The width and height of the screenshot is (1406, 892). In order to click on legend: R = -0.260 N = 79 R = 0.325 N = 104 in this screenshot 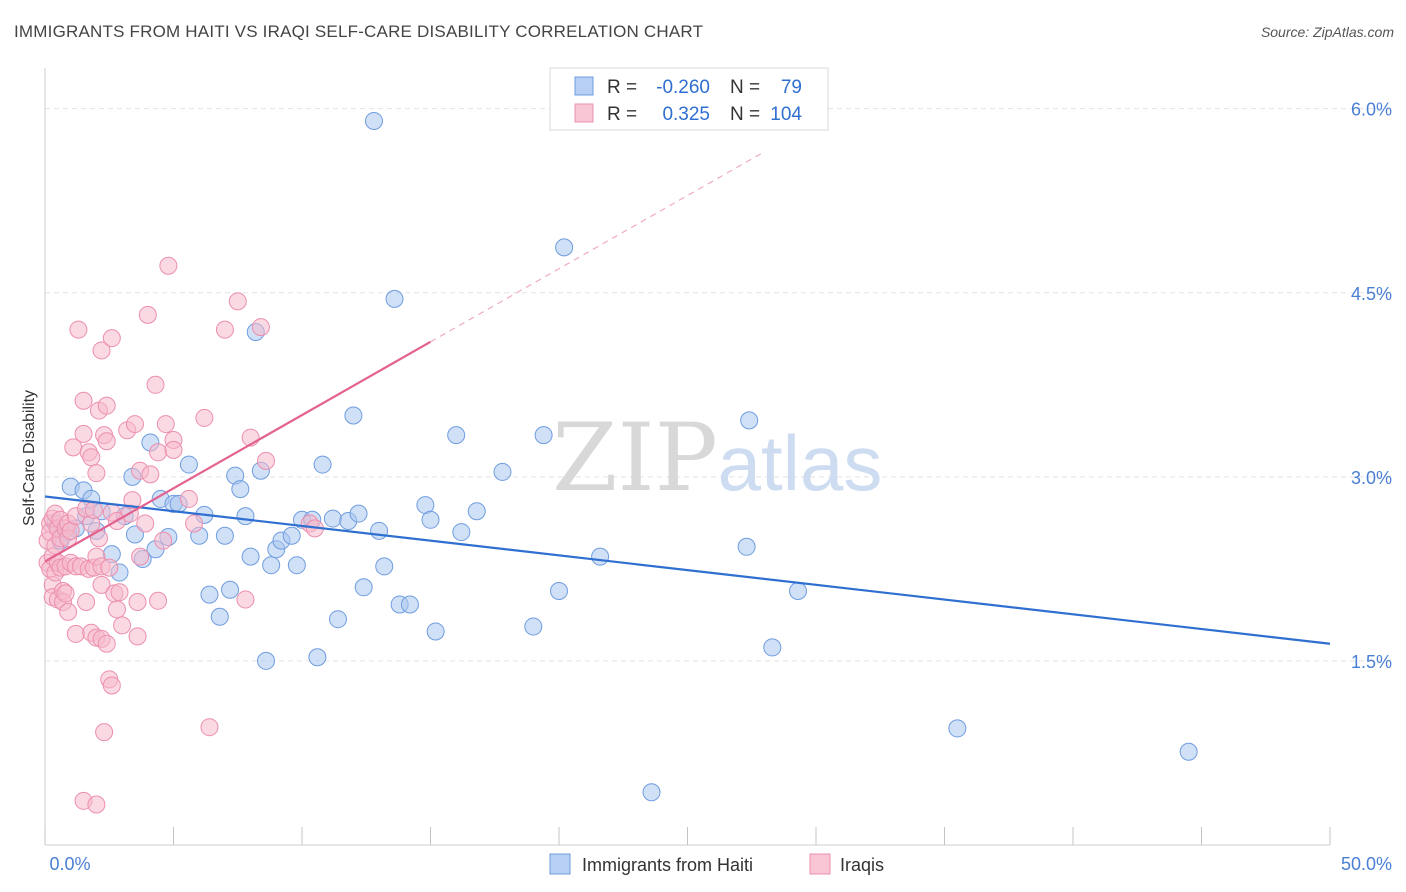, I will do `click(689, 99)`.